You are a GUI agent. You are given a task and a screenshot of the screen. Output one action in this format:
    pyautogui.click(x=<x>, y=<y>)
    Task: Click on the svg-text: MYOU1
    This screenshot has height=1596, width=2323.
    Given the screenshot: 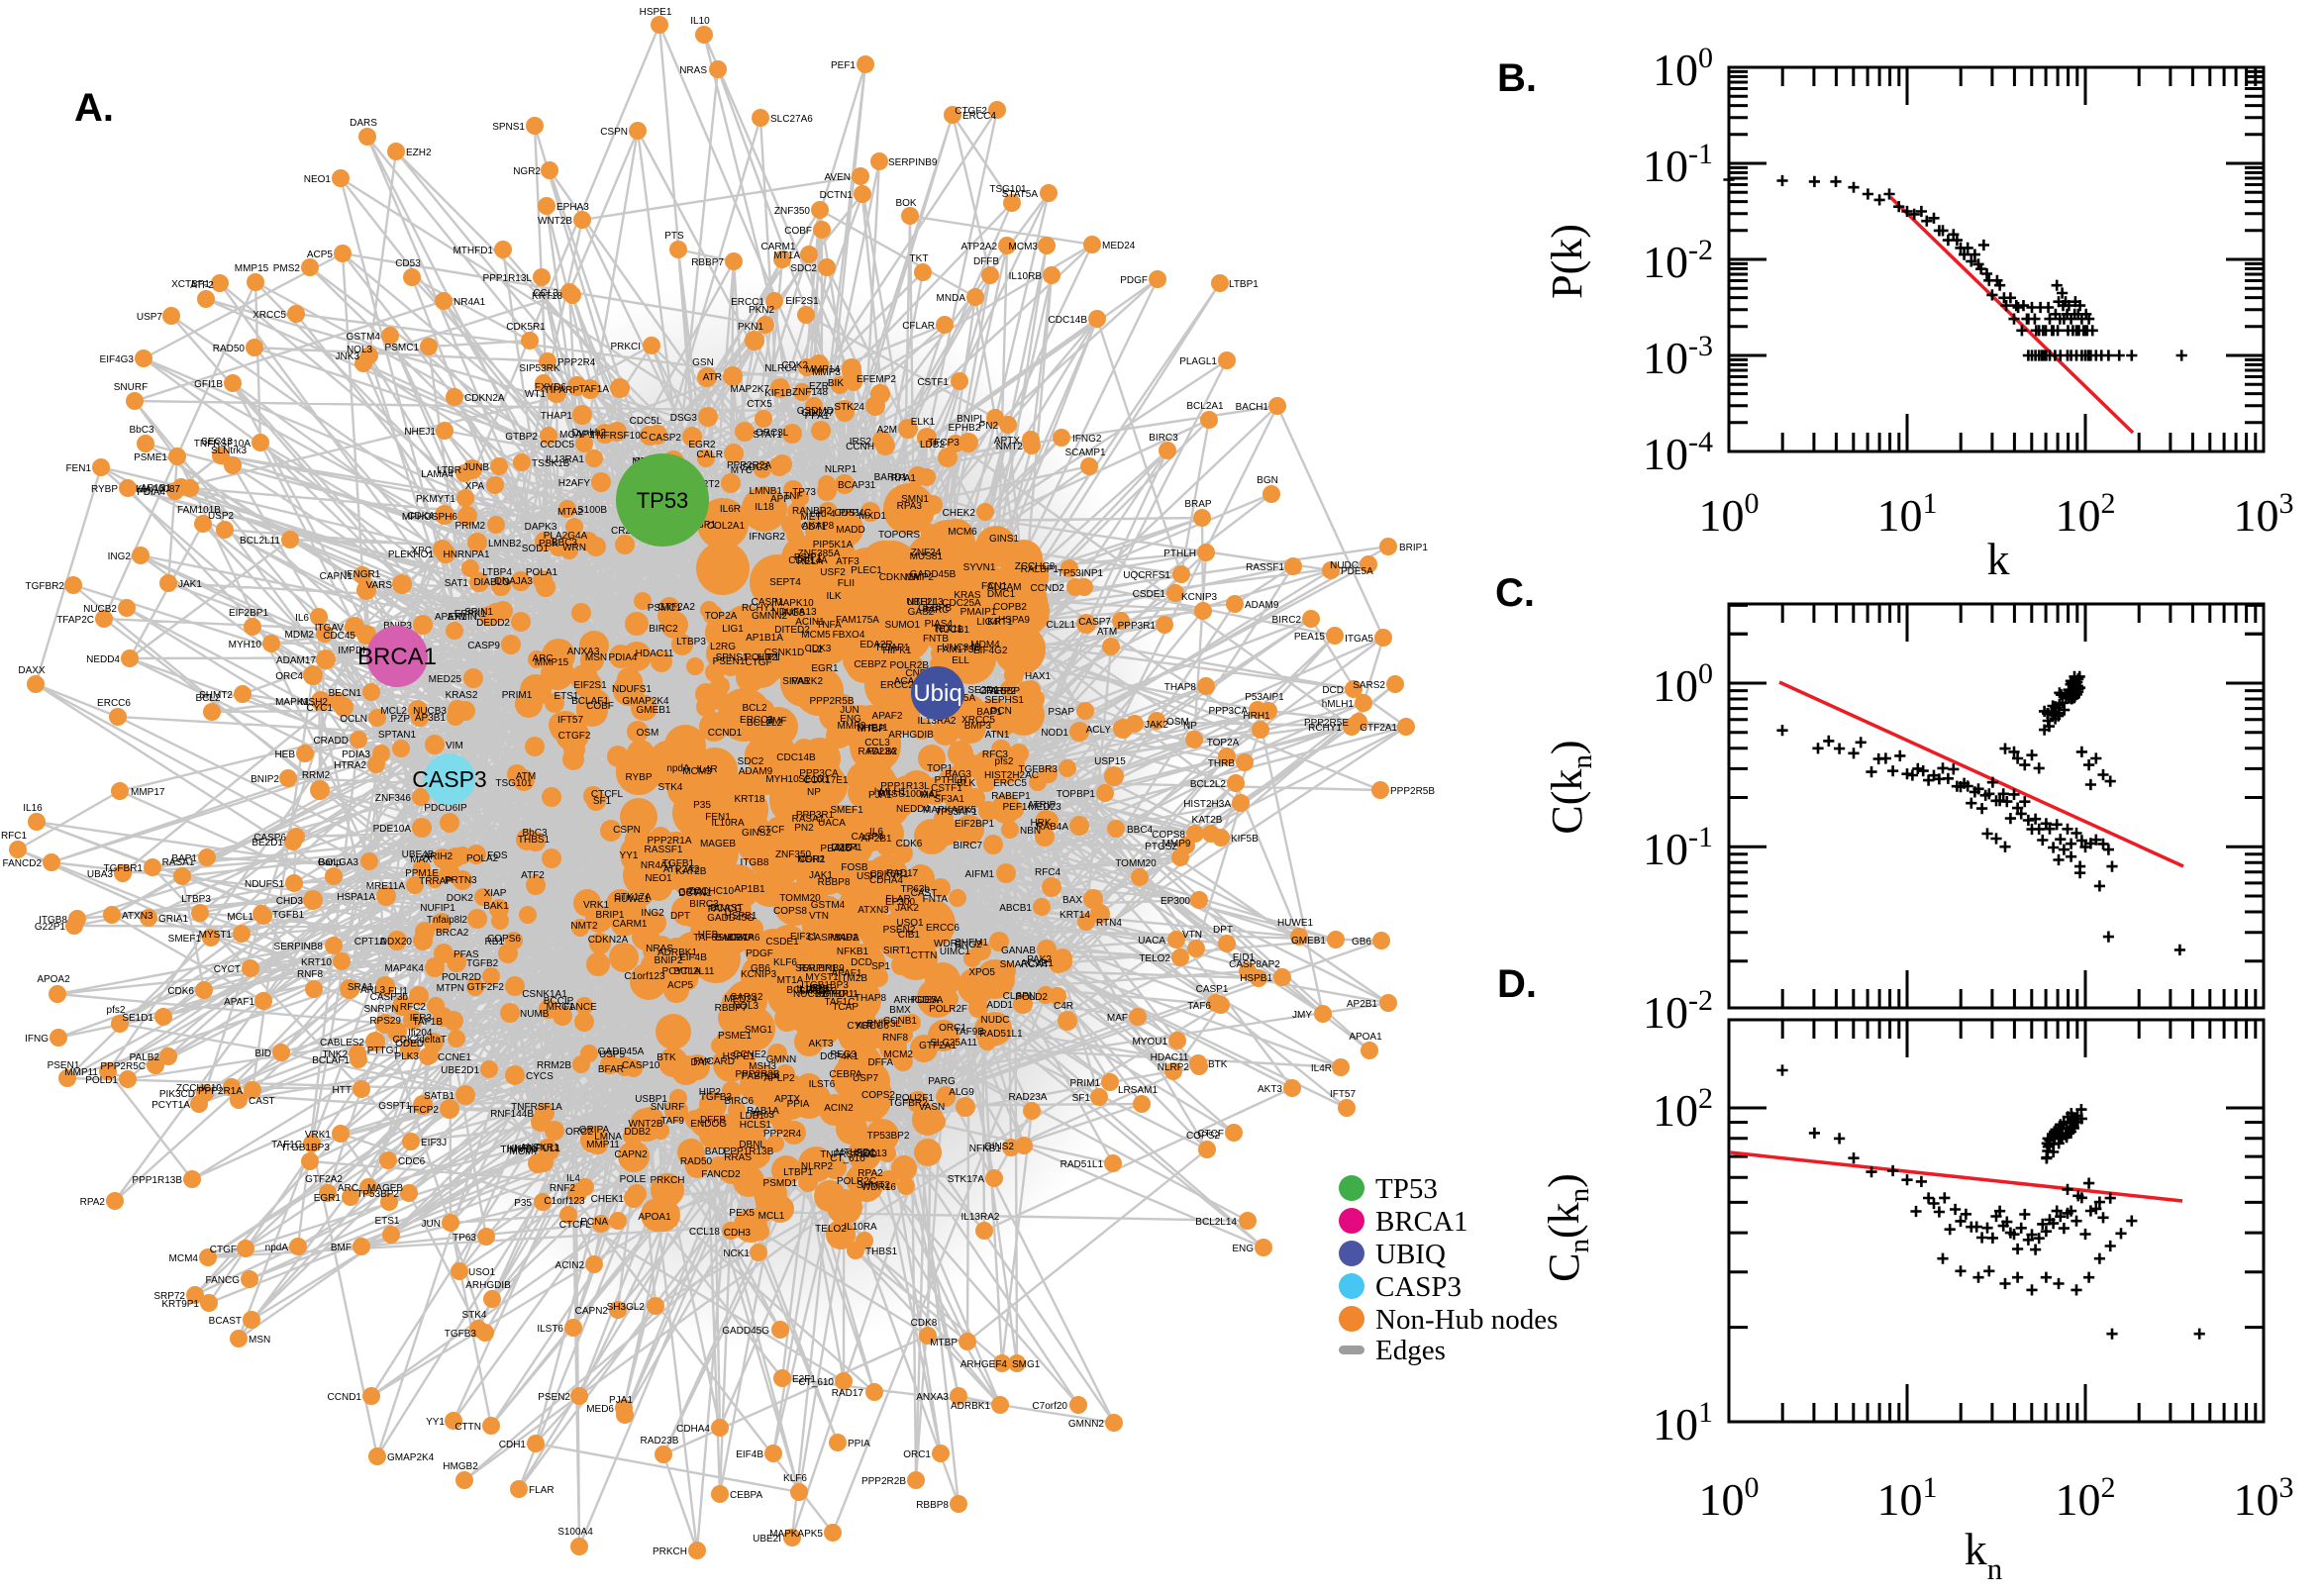 What is the action you would take?
    pyautogui.click(x=1149, y=1042)
    